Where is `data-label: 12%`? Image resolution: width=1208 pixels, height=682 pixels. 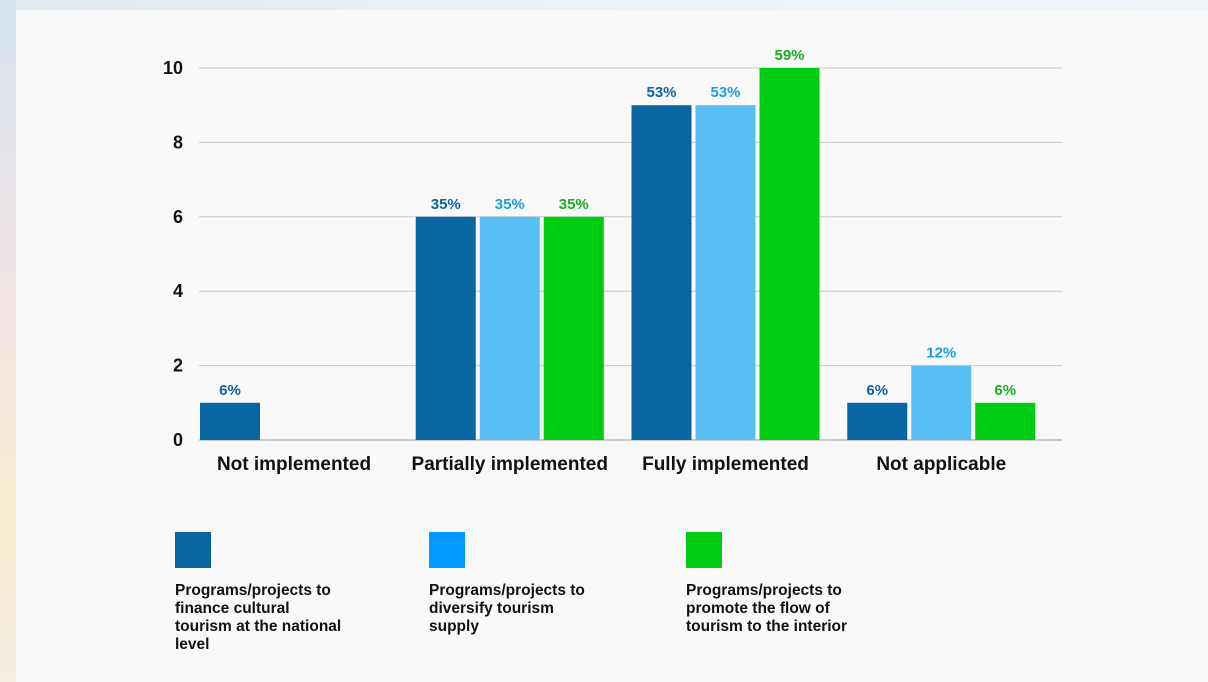
data-label: 12% is located at coordinates (941, 353).